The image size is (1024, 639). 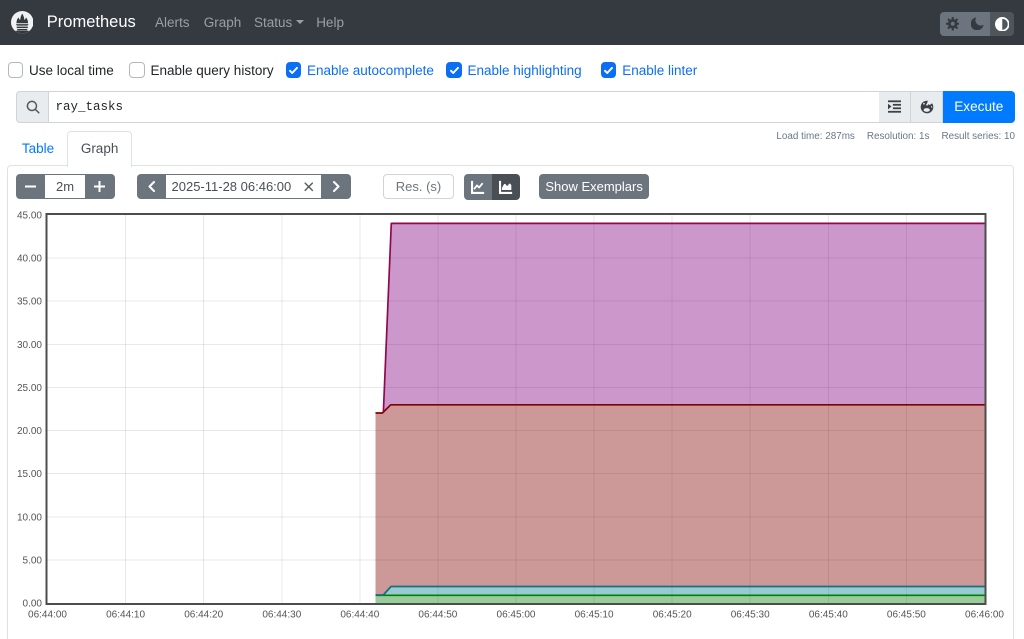 What do you see at coordinates (281, 615) in the screenshot?
I see `svg-text: 06:44:30` at bounding box center [281, 615].